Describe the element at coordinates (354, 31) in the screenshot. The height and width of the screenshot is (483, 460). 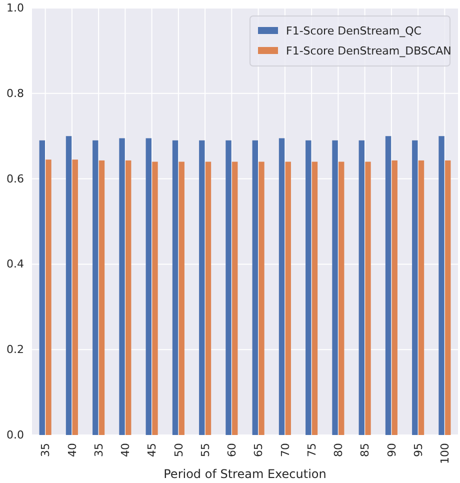
I see `legend-label: F1-Score DenStream_QC` at that location.